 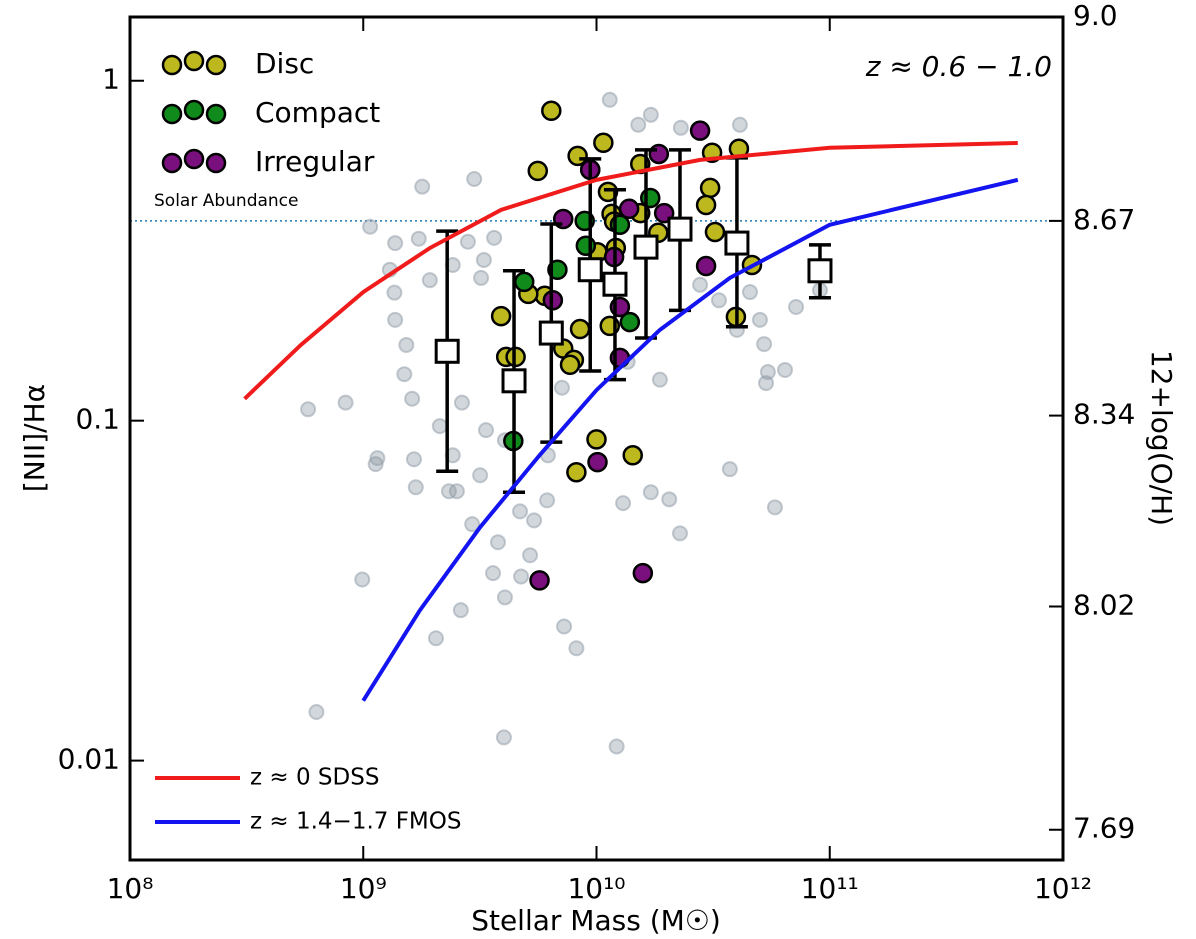 What do you see at coordinates (284, 63) in the screenshot?
I see `legend-label: Disc` at bounding box center [284, 63].